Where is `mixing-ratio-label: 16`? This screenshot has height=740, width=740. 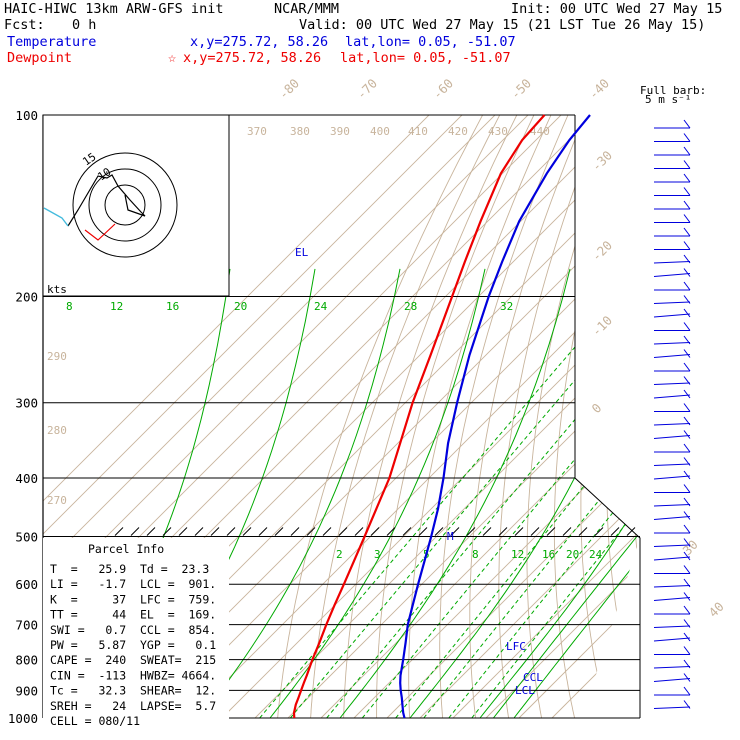
mixing-ratio-label: 16 is located at coordinates (548, 554).